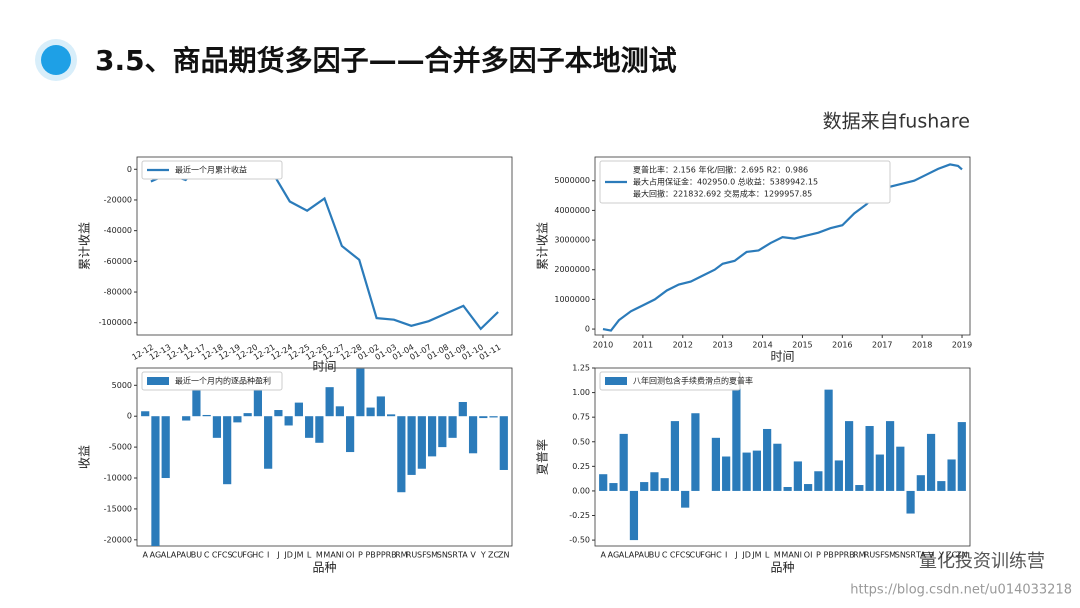  Describe the element at coordinates (896, 122) in the screenshot. I see `source: 数据来自fushare` at that location.